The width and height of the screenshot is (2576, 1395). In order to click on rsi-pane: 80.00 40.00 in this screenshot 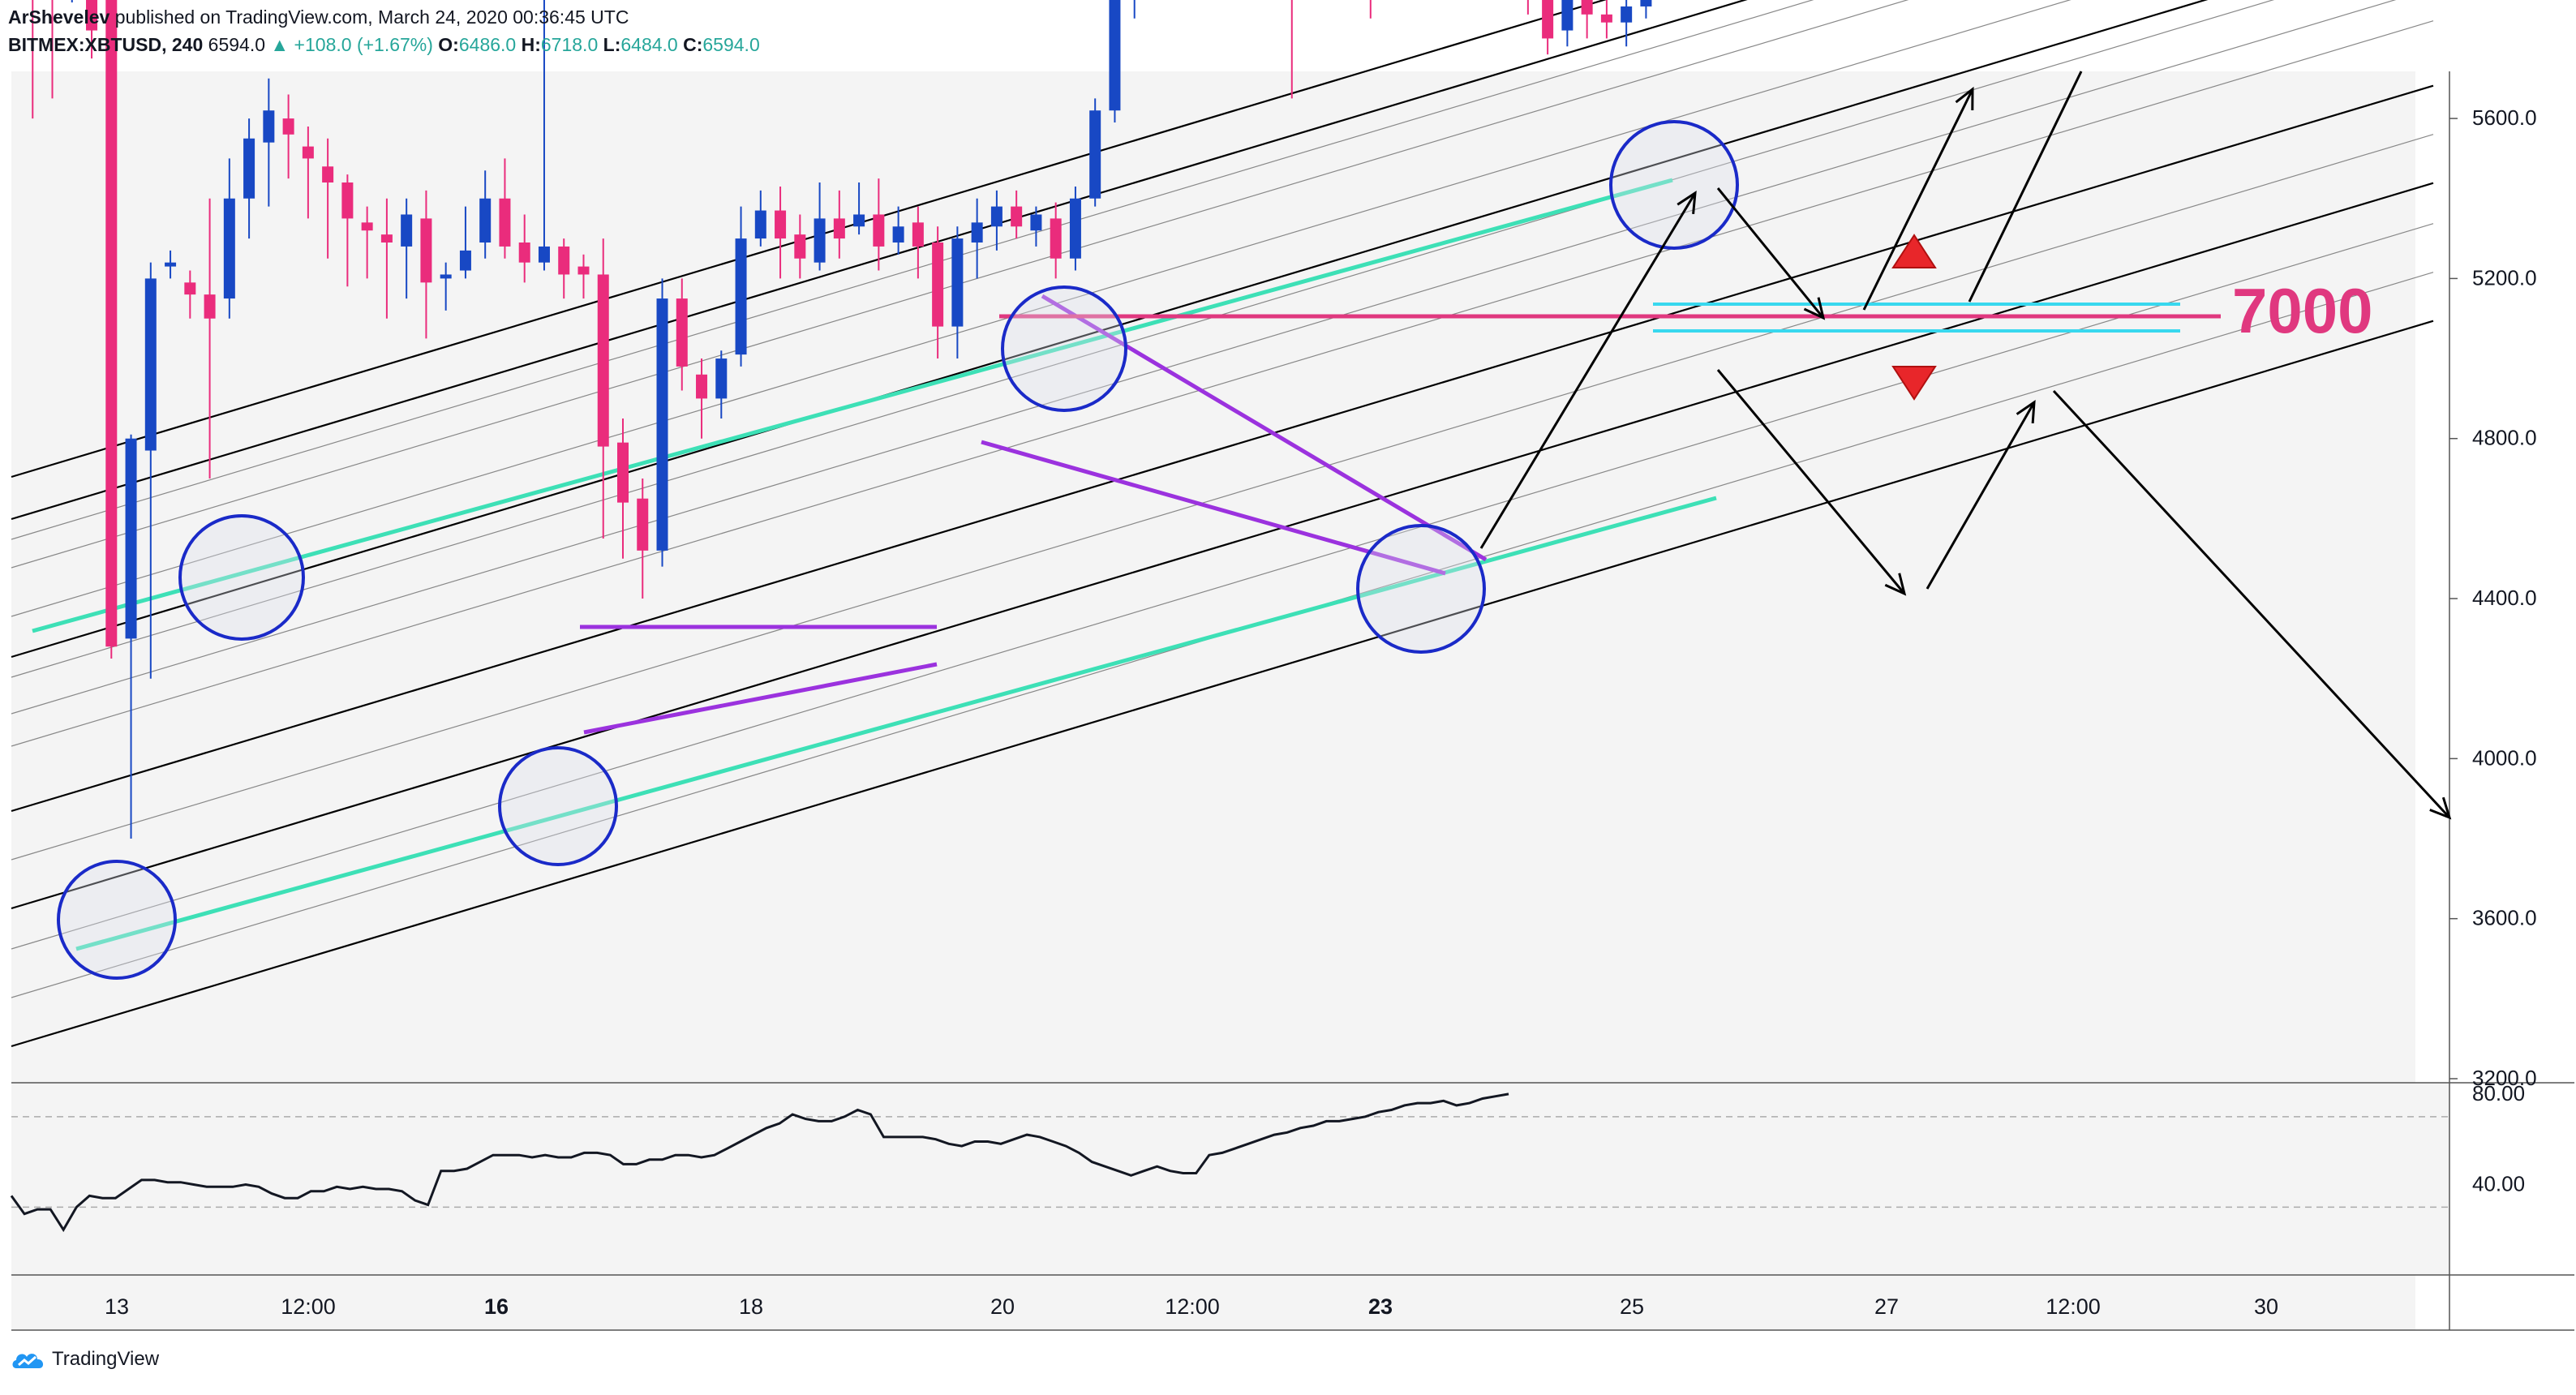, I will do `click(1292, 1178)`.